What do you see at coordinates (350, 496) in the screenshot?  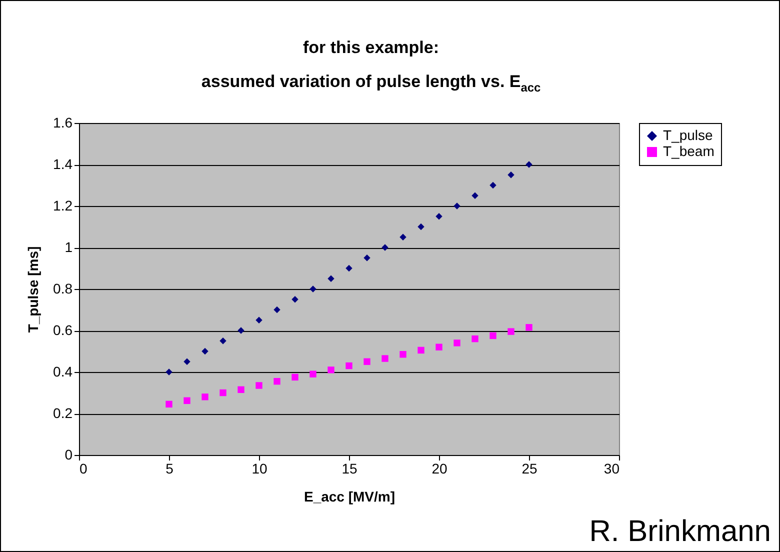 I see `x-axis-title: E_acc [MV/m]` at bounding box center [350, 496].